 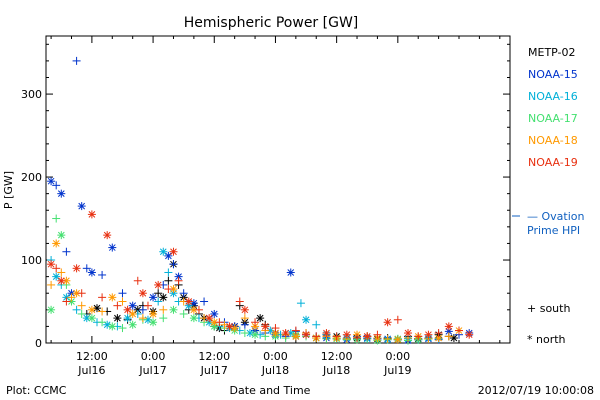 What do you see at coordinates (38, 343) in the screenshot?
I see `y-tick-label: 0` at bounding box center [38, 343].